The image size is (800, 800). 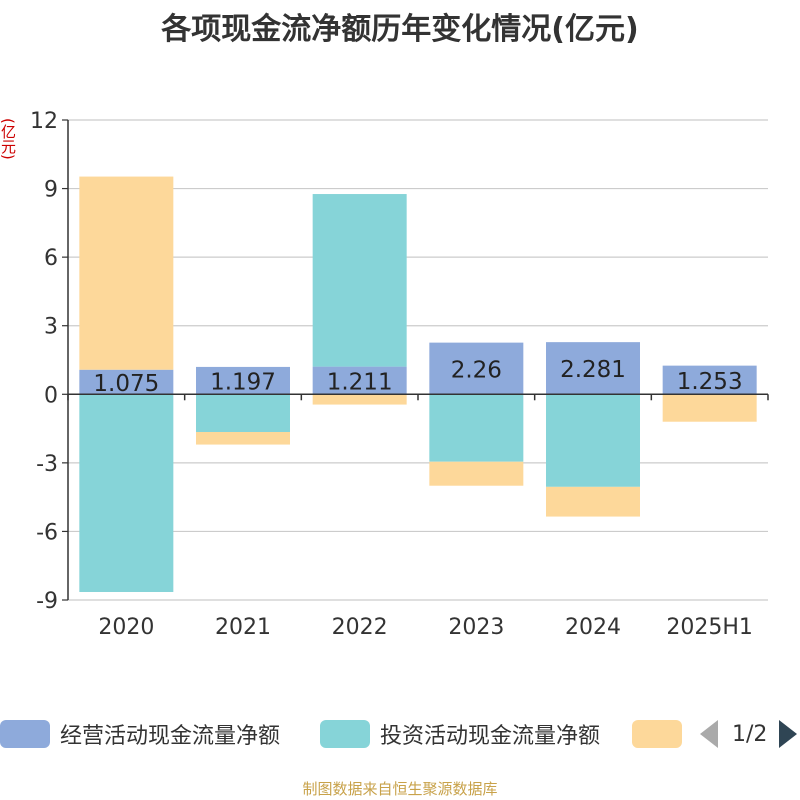 I want to click on legend-next-page-icon, so click(x=788, y=734).